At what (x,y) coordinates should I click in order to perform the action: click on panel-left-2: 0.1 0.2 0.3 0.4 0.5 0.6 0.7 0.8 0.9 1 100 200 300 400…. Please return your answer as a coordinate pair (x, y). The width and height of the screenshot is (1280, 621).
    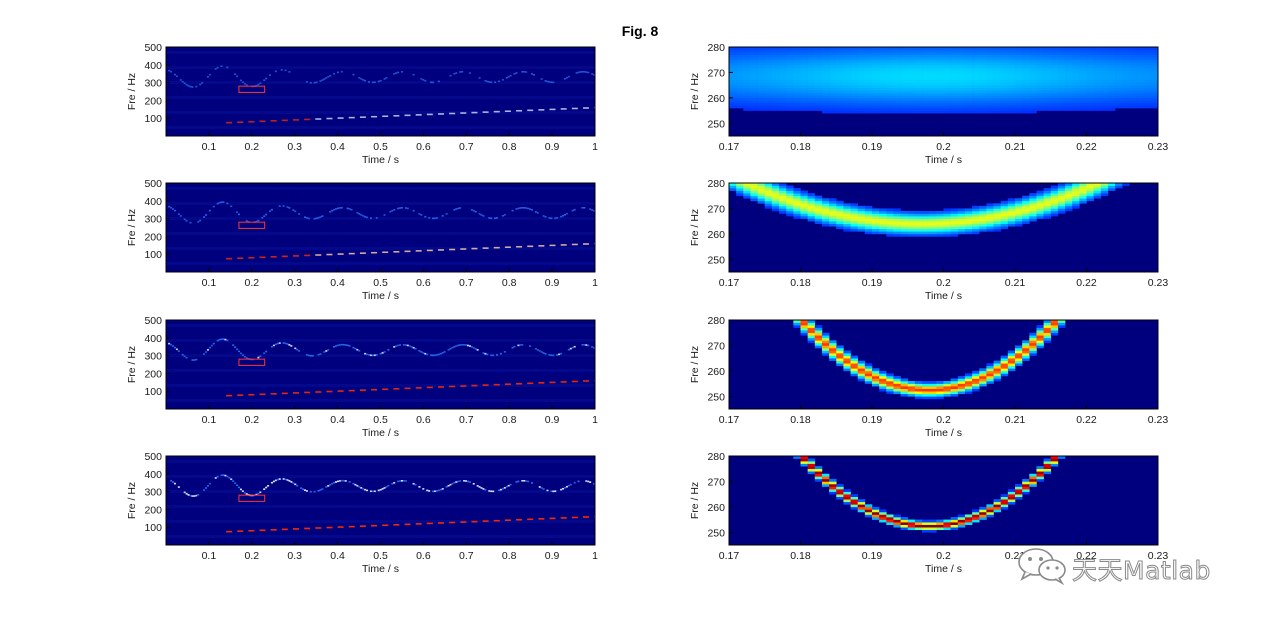
    Looking at the image, I should click on (363, 240).